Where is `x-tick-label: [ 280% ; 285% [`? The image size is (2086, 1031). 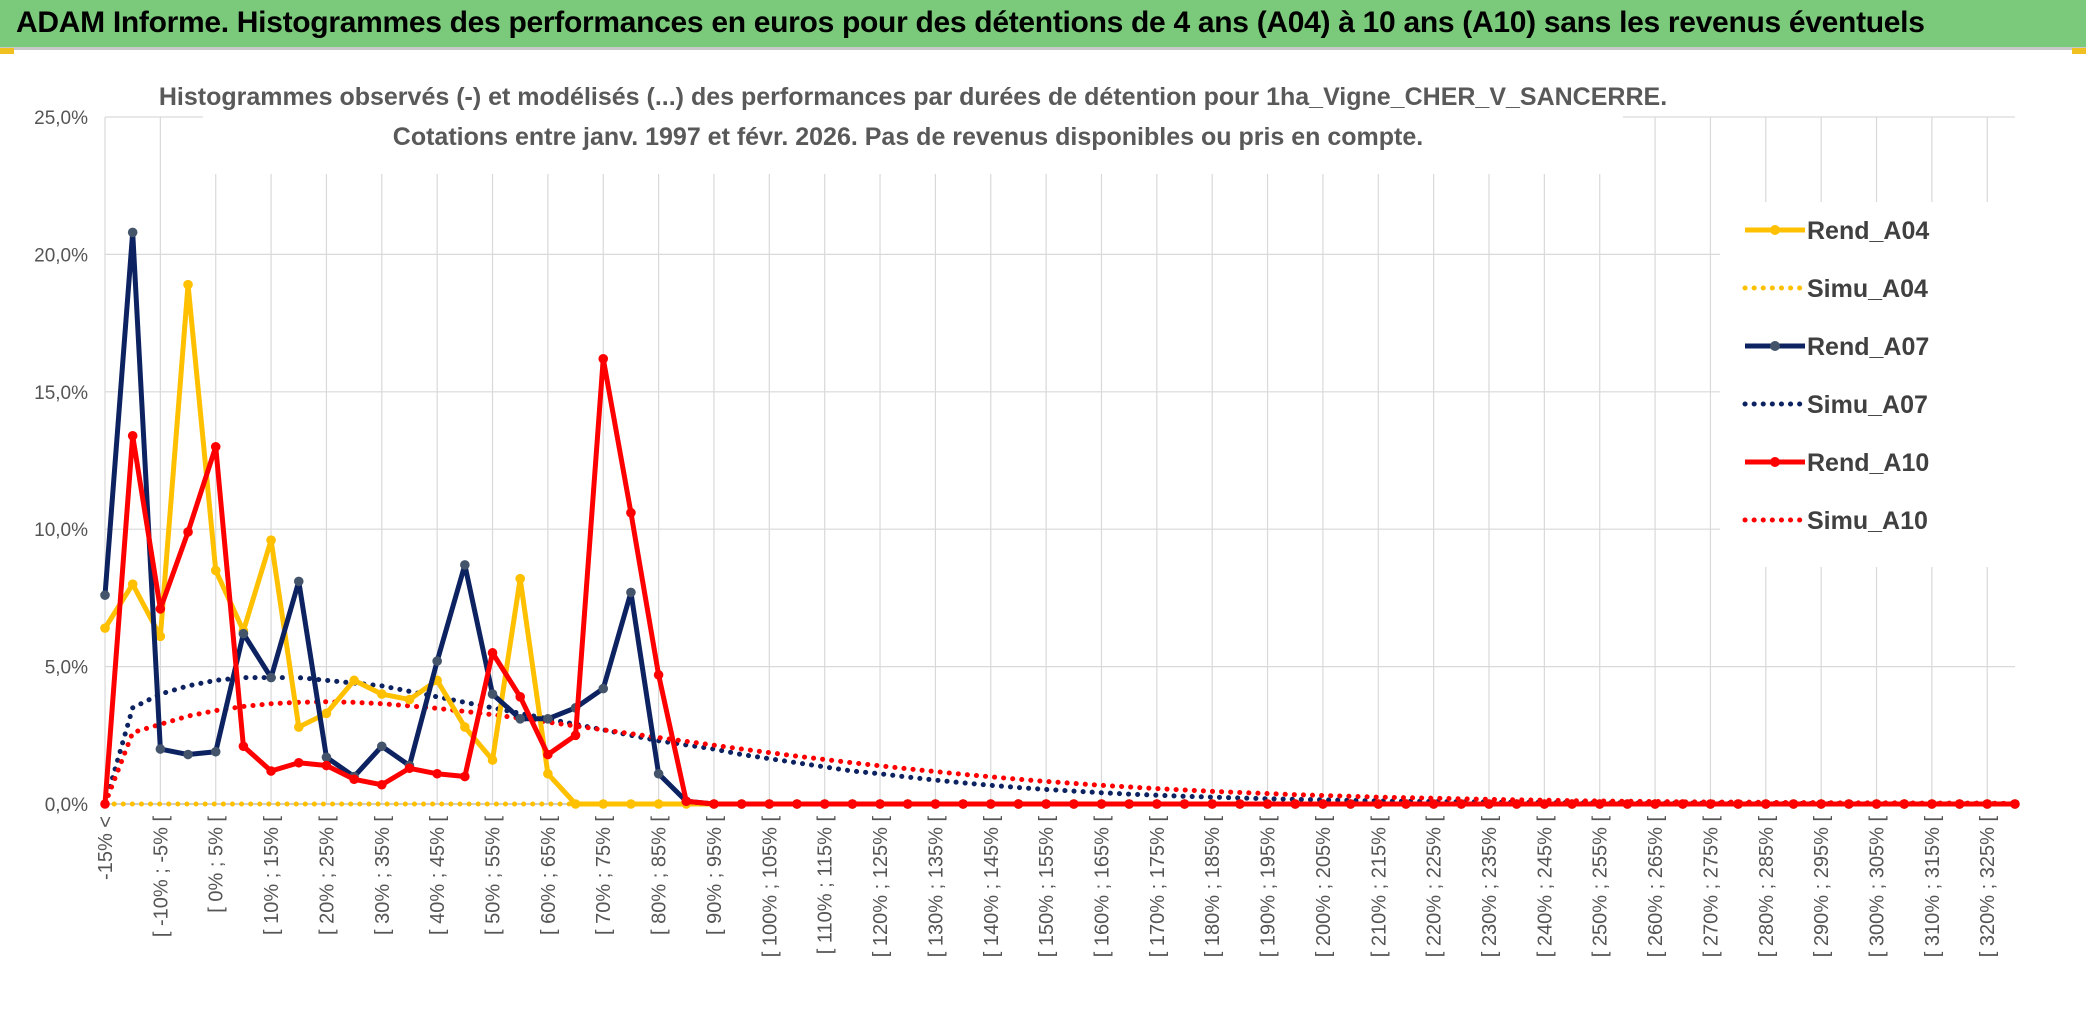 x-tick-label: [ 280% ; 285% [ is located at coordinates (1767, 887).